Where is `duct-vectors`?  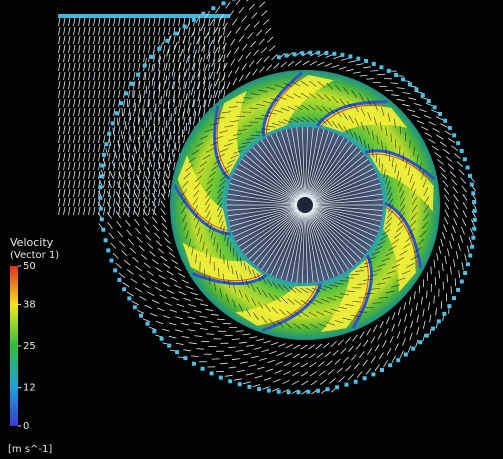 duct-vectors is located at coordinates (142, 116).